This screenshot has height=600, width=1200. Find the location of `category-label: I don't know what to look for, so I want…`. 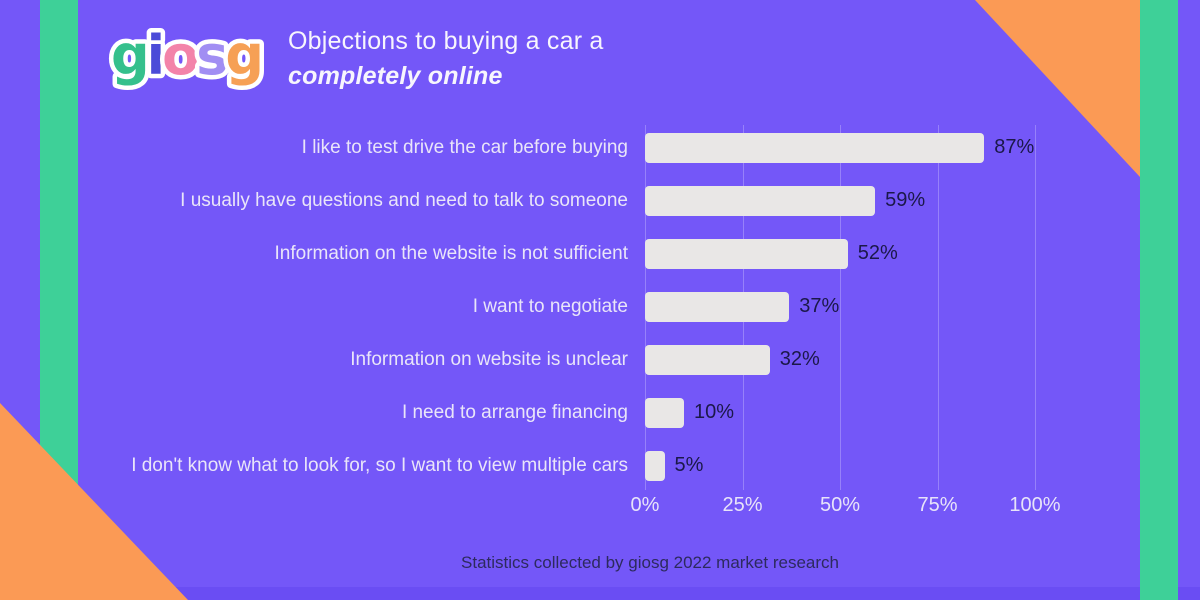

category-label: I don't know what to look for, so I want… is located at coordinates (379, 465).